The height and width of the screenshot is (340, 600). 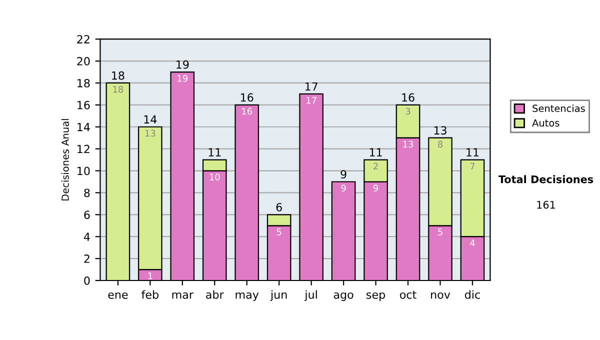 I want to click on total-label: 13, so click(x=440, y=130).